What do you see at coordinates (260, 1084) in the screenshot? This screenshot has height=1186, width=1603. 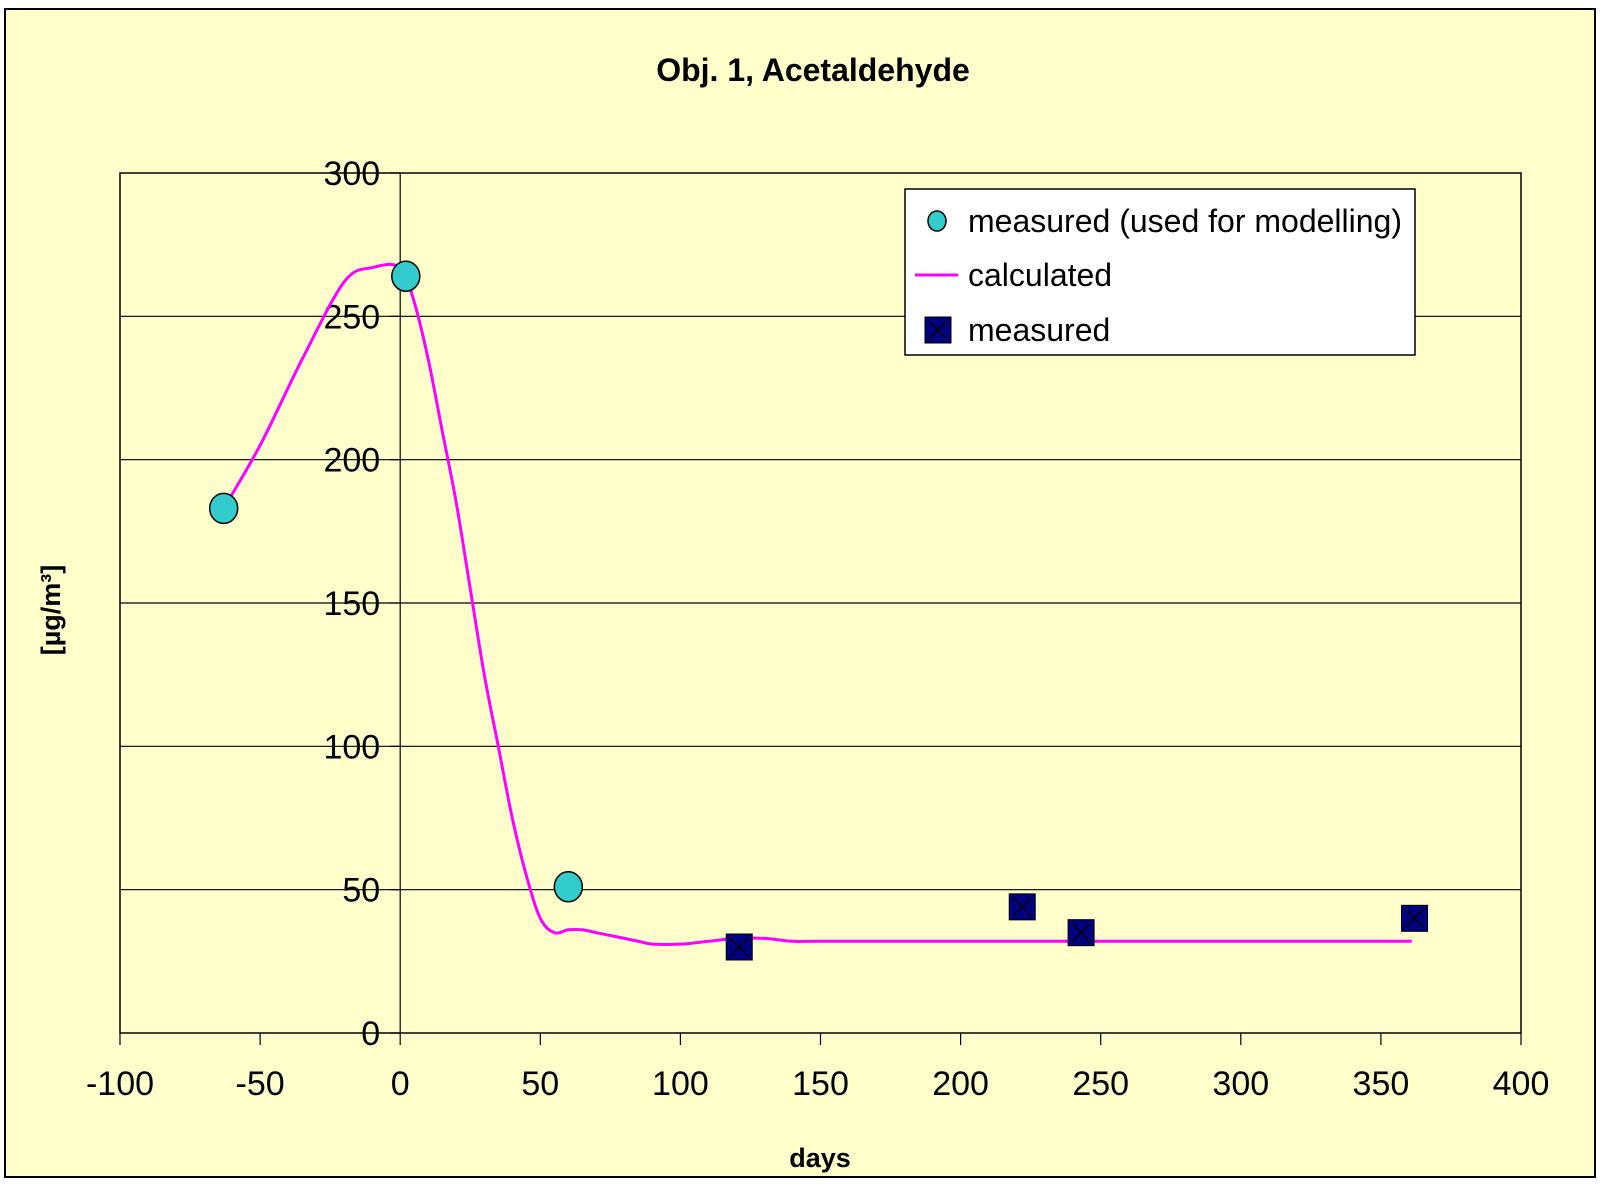 I see `x-tick-label: -50` at bounding box center [260, 1084].